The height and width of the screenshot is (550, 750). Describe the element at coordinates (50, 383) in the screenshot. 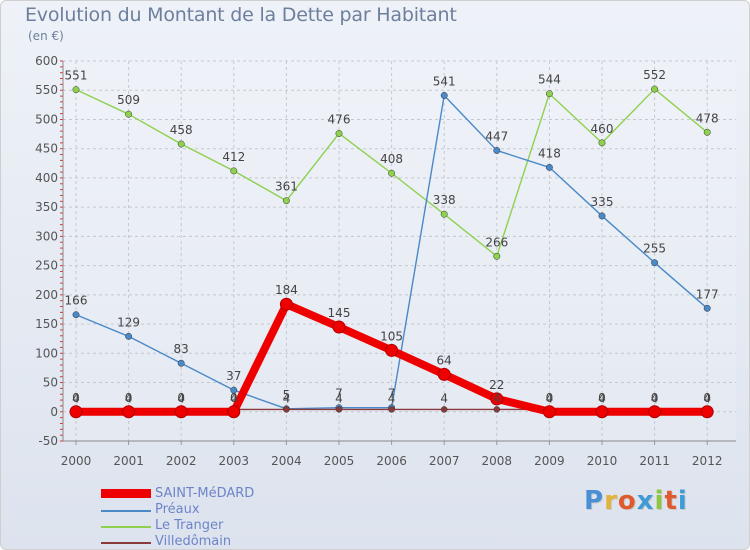

I see `y-tick-label: 50` at that location.